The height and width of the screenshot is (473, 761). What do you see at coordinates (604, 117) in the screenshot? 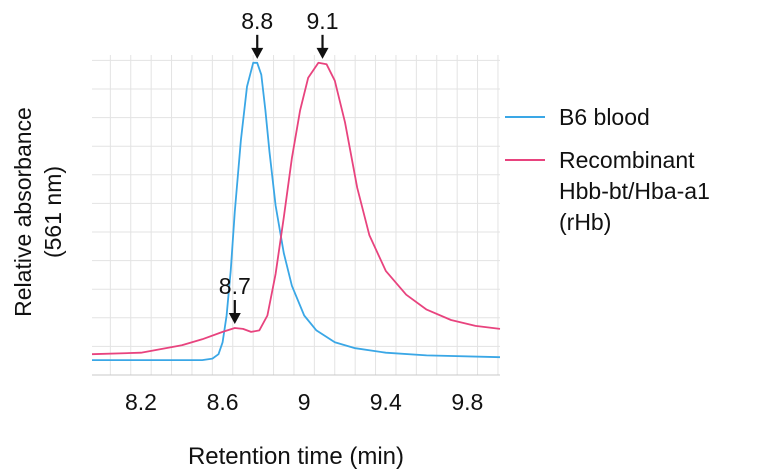
I see `legend-label: B6 blood` at bounding box center [604, 117].